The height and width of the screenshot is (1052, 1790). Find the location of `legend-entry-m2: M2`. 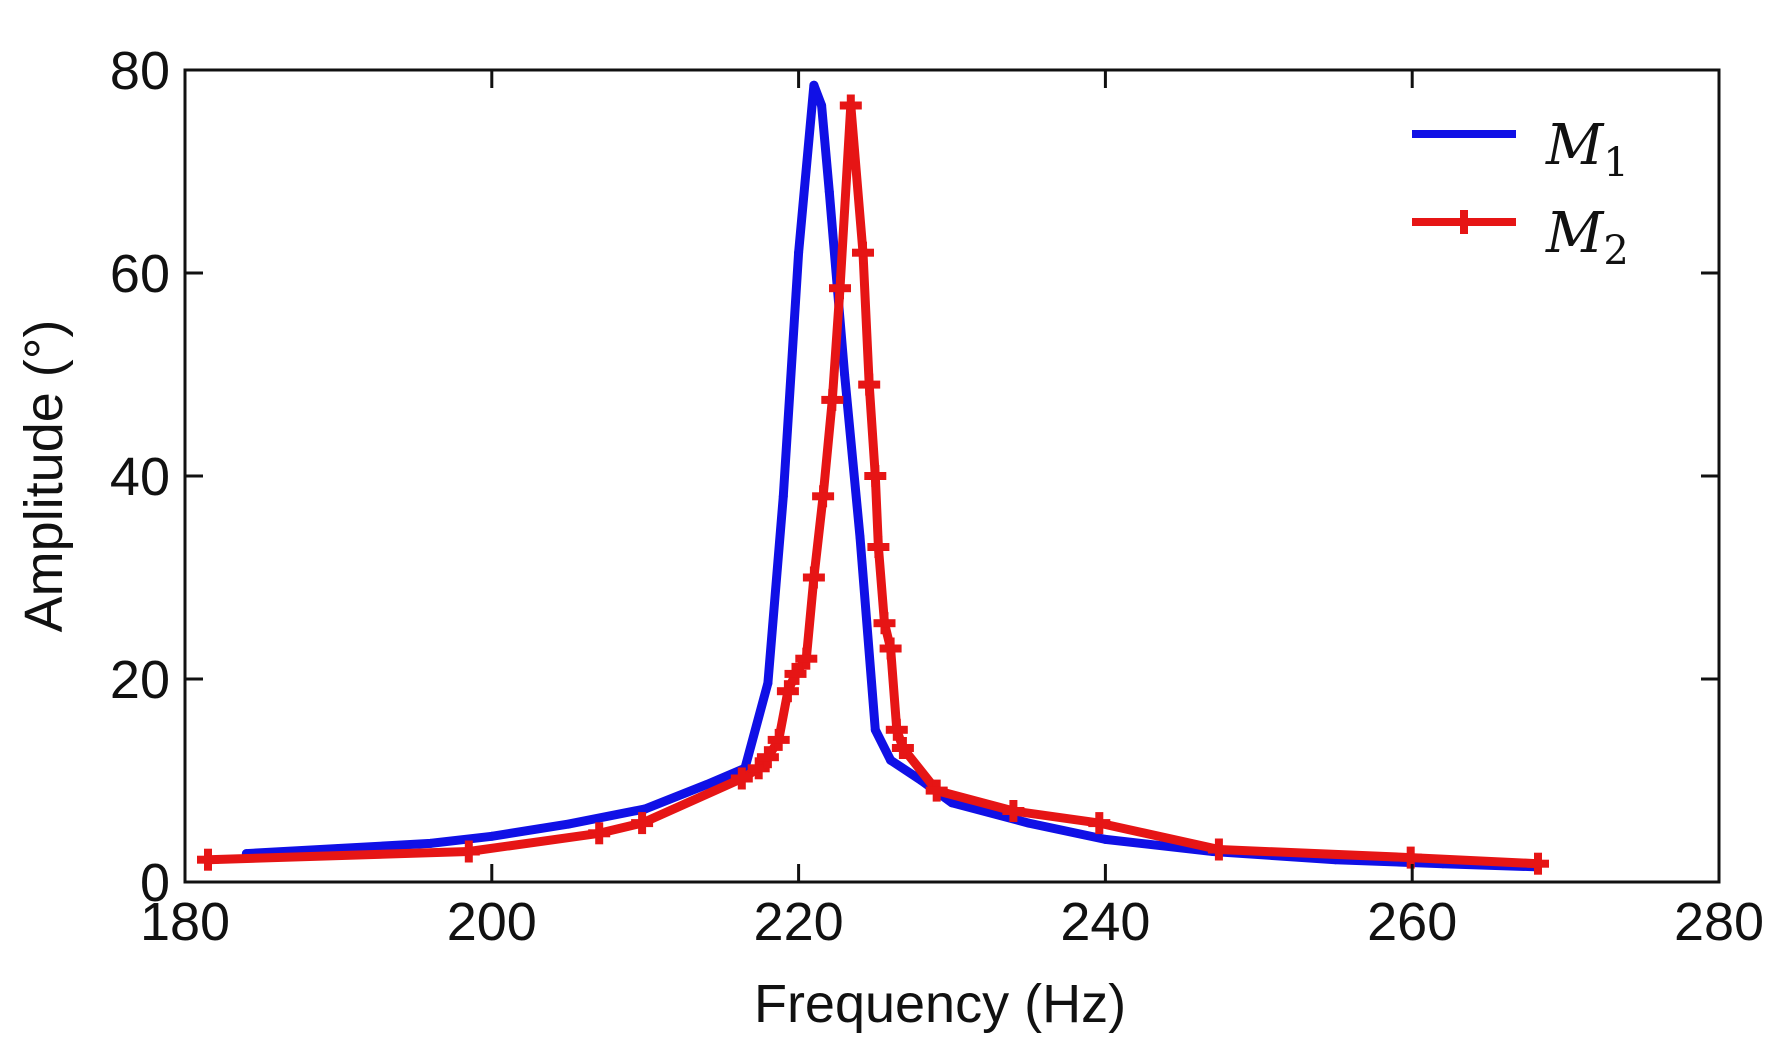

legend-entry-m2: M2 is located at coordinates (1520, 237).